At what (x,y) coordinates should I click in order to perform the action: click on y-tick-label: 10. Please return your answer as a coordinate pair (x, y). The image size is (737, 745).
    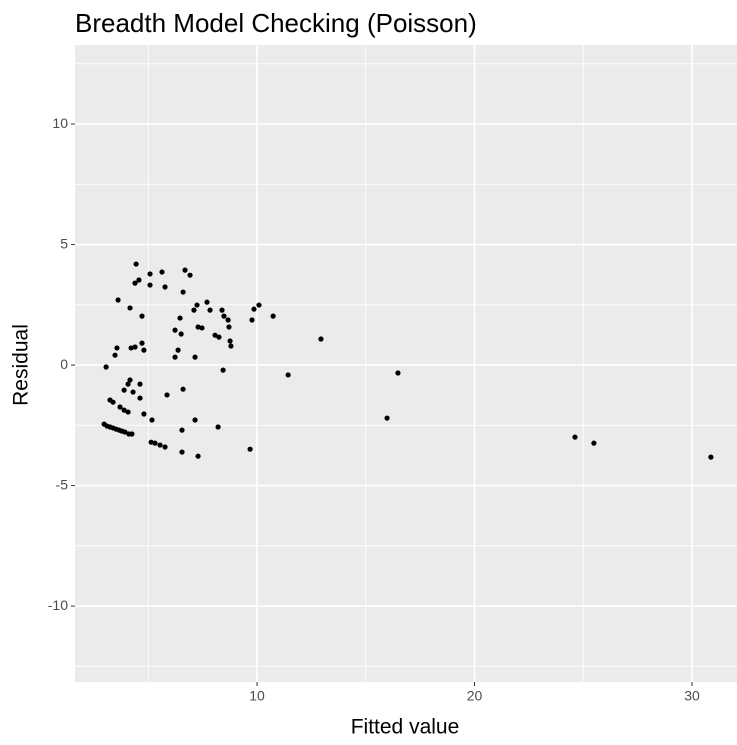
    Looking at the image, I should click on (60, 123).